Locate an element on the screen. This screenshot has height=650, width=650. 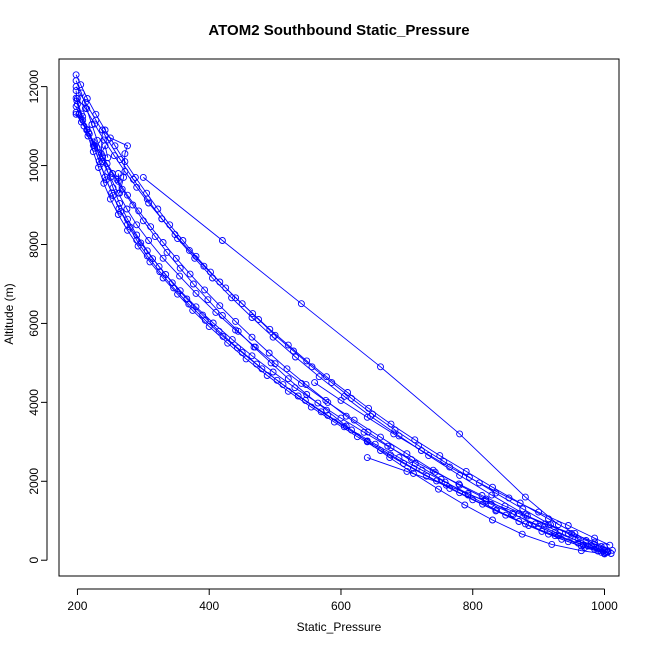
series-line is located at coordinates (462, 464).